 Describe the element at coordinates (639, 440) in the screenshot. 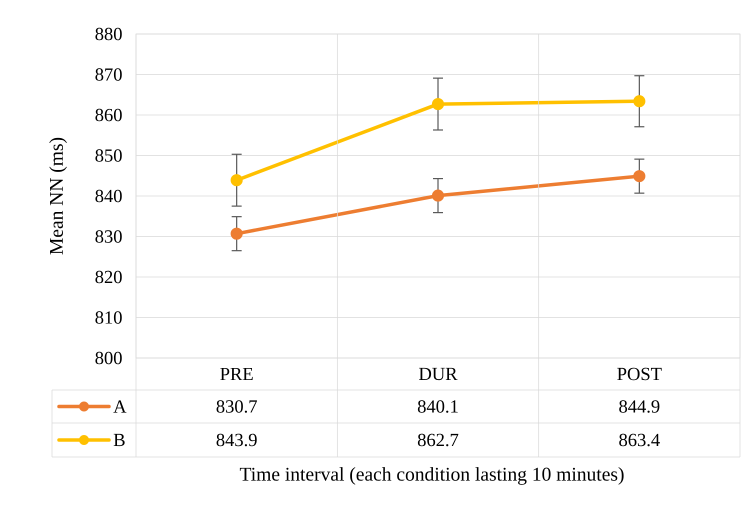

I see `data-label: 863.4` at that location.